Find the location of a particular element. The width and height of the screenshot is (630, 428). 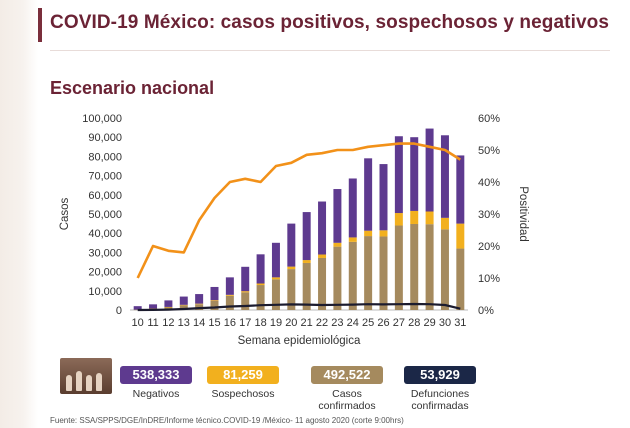

stat-value-sospechosos: 81,259 is located at coordinates (243, 375).